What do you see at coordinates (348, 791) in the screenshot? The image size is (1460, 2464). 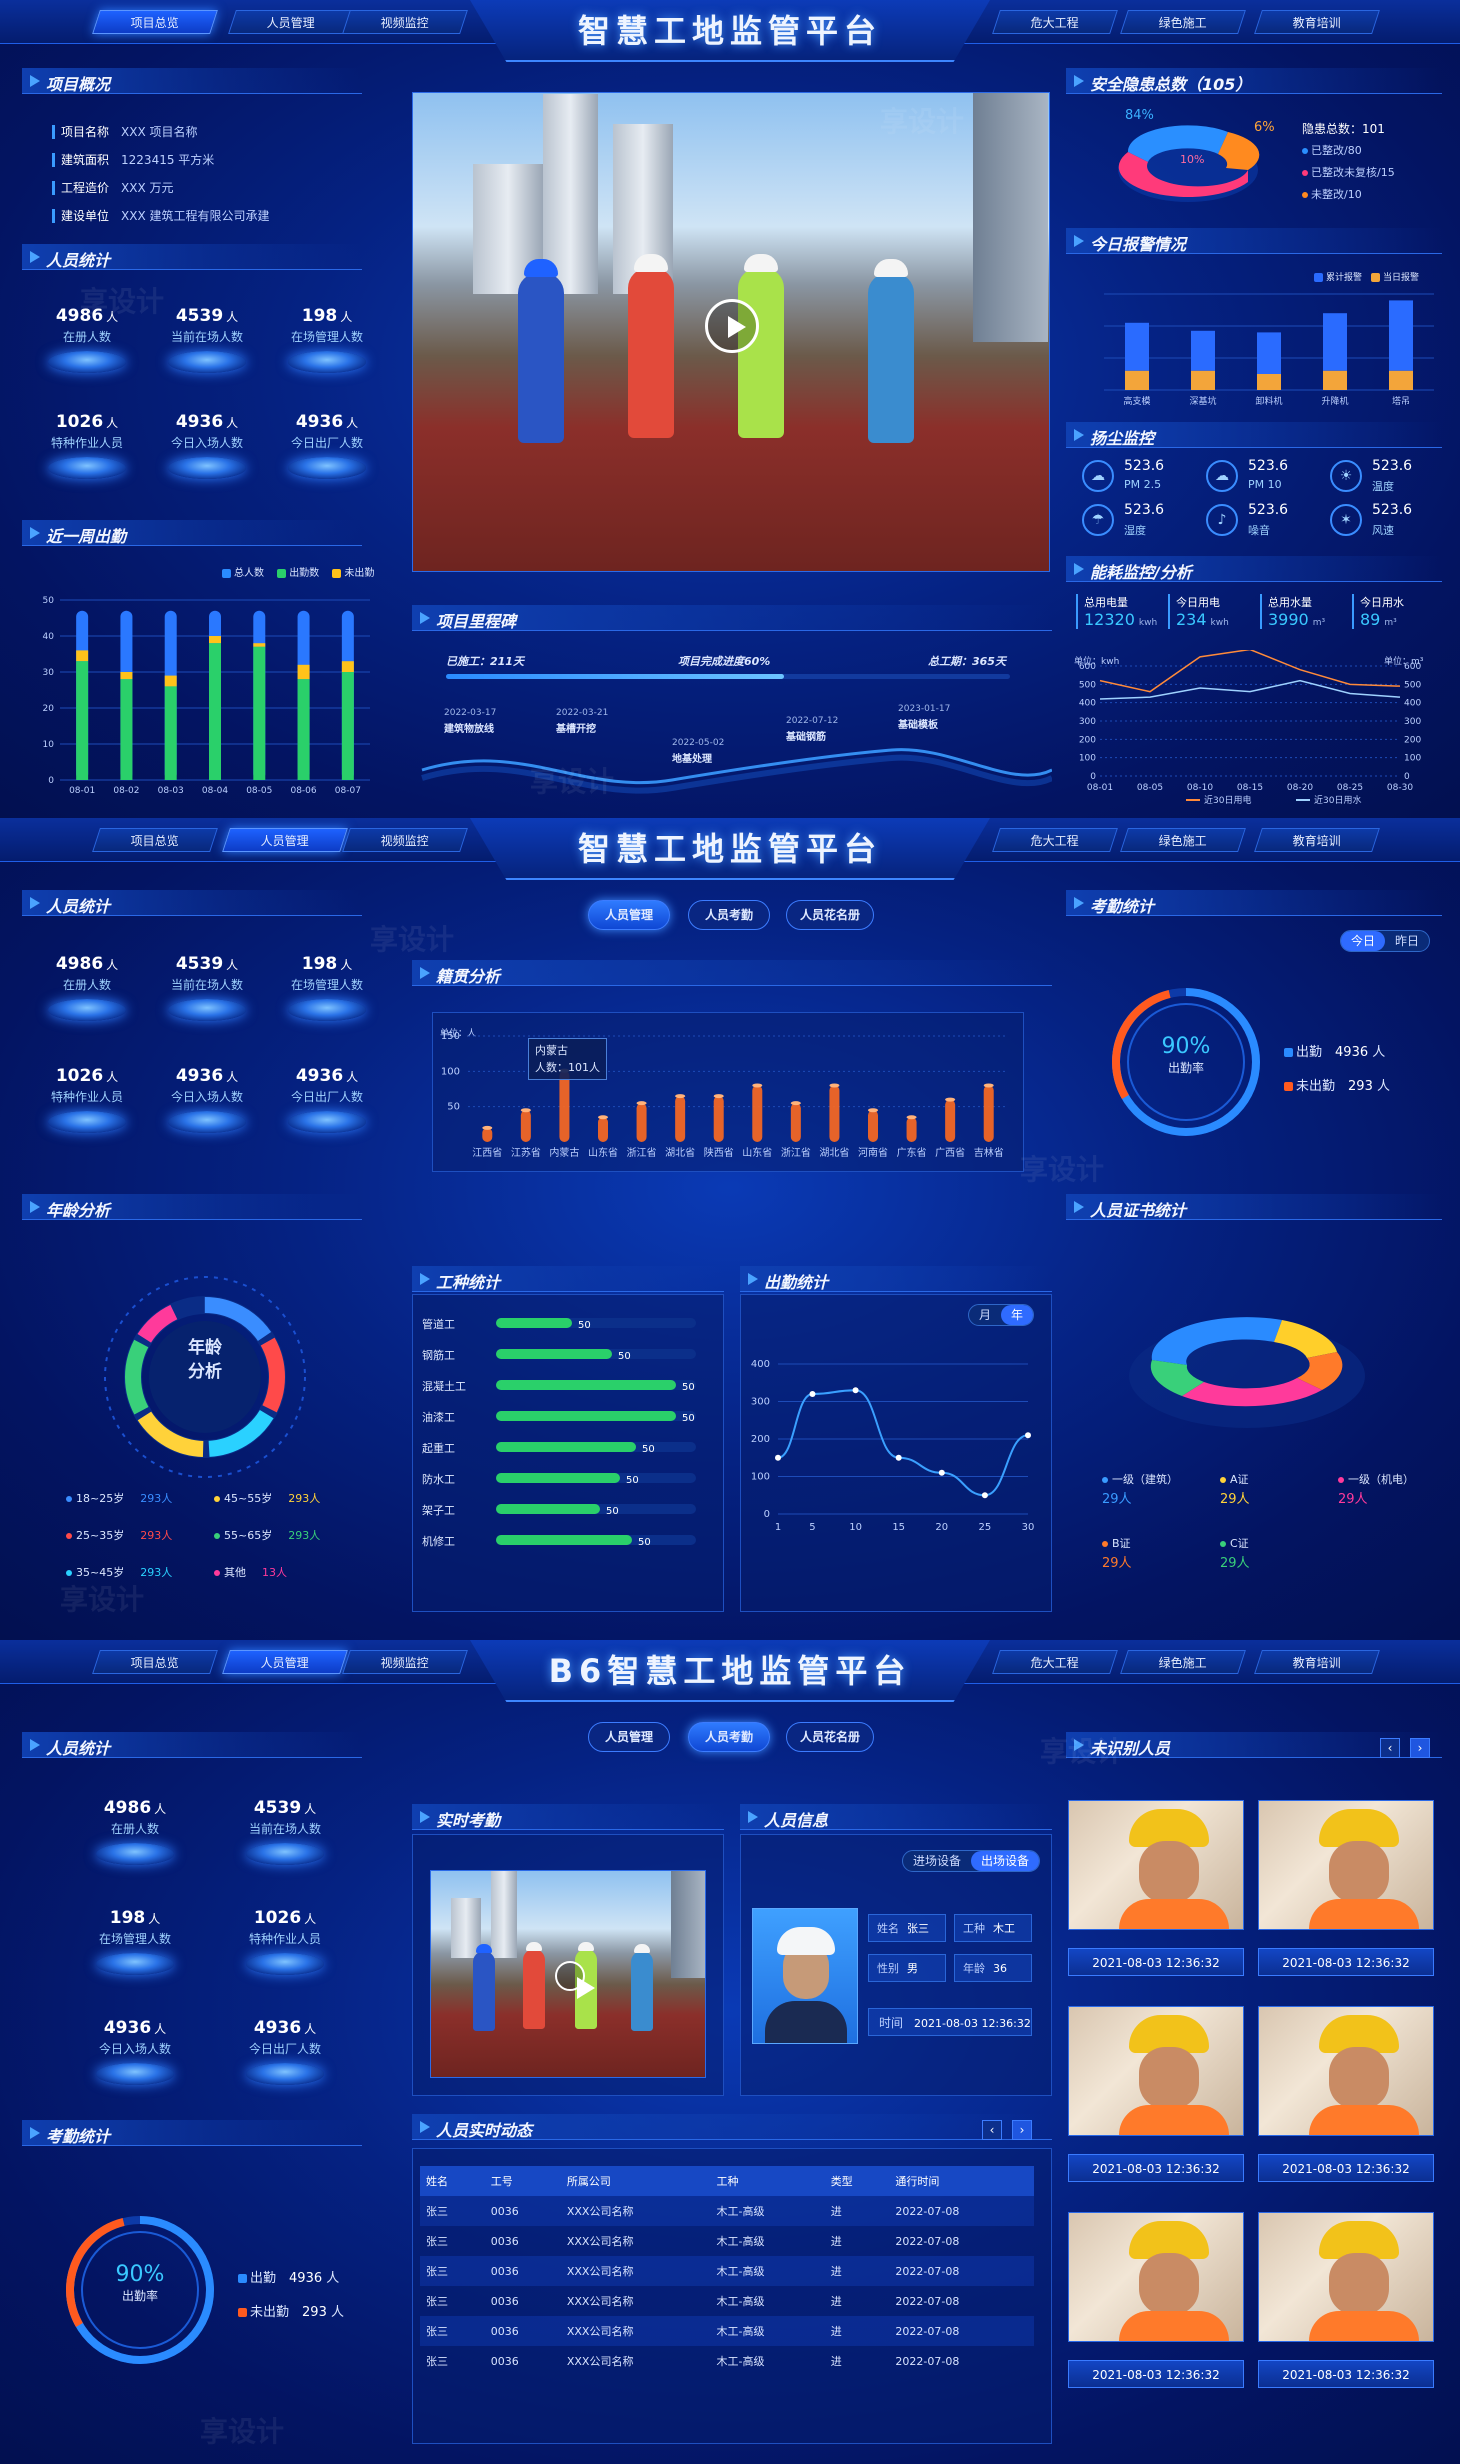 I see `x-tick-label: 08-07` at bounding box center [348, 791].